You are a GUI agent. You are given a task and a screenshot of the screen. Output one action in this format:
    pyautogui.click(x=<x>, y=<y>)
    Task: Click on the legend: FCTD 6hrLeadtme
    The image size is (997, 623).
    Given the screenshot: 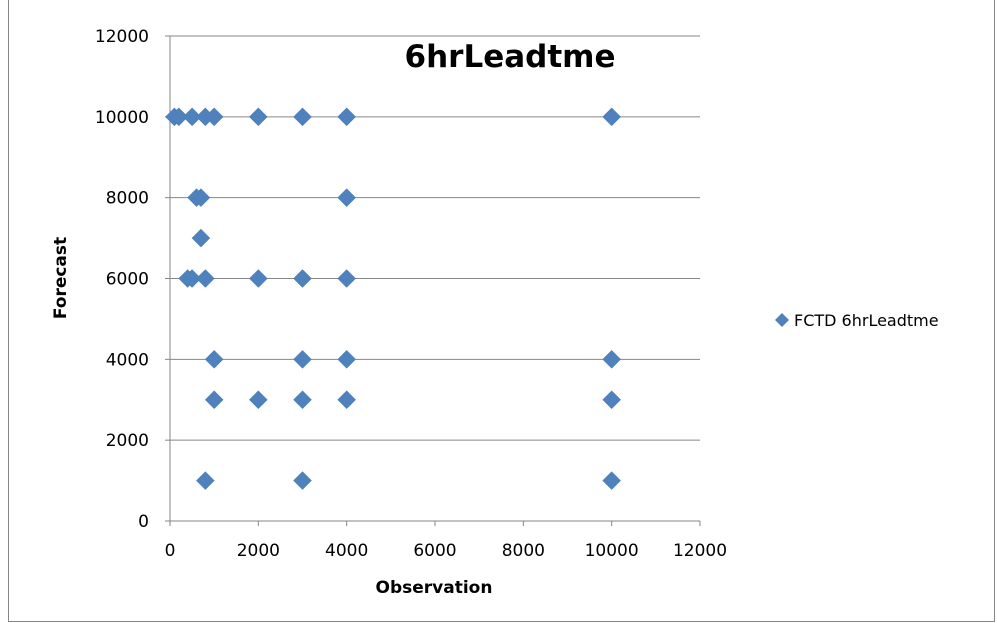 What is the action you would take?
    pyautogui.click(x=857, y=320)
    